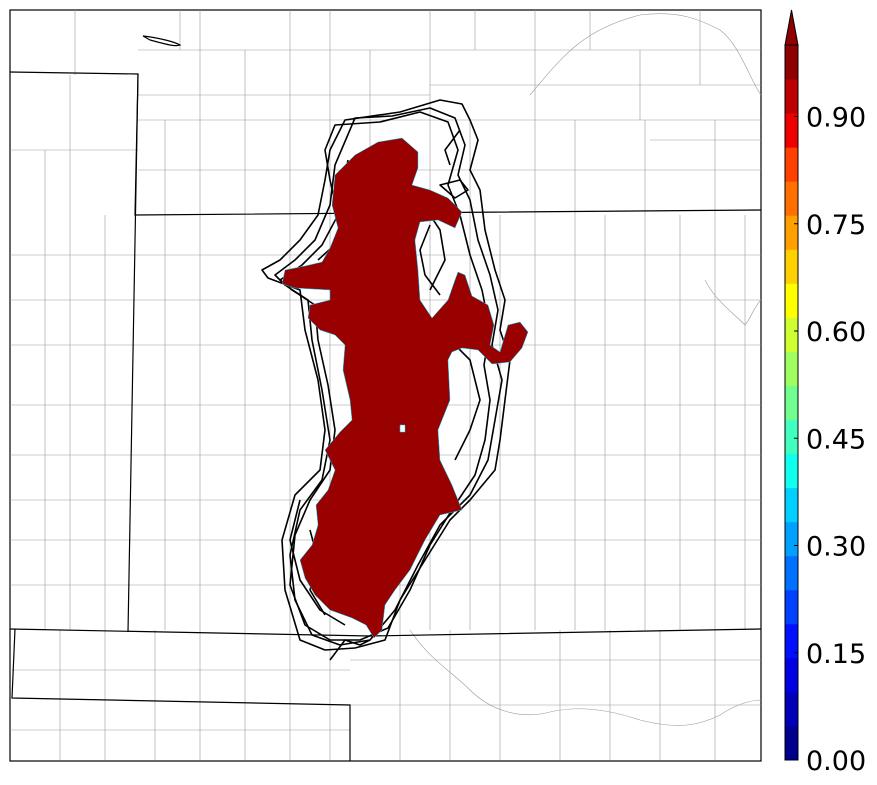  Describe the element at coordinates (836, 761) in the screenshot. I see `colorbar-tick-label: 0.00` at that location.